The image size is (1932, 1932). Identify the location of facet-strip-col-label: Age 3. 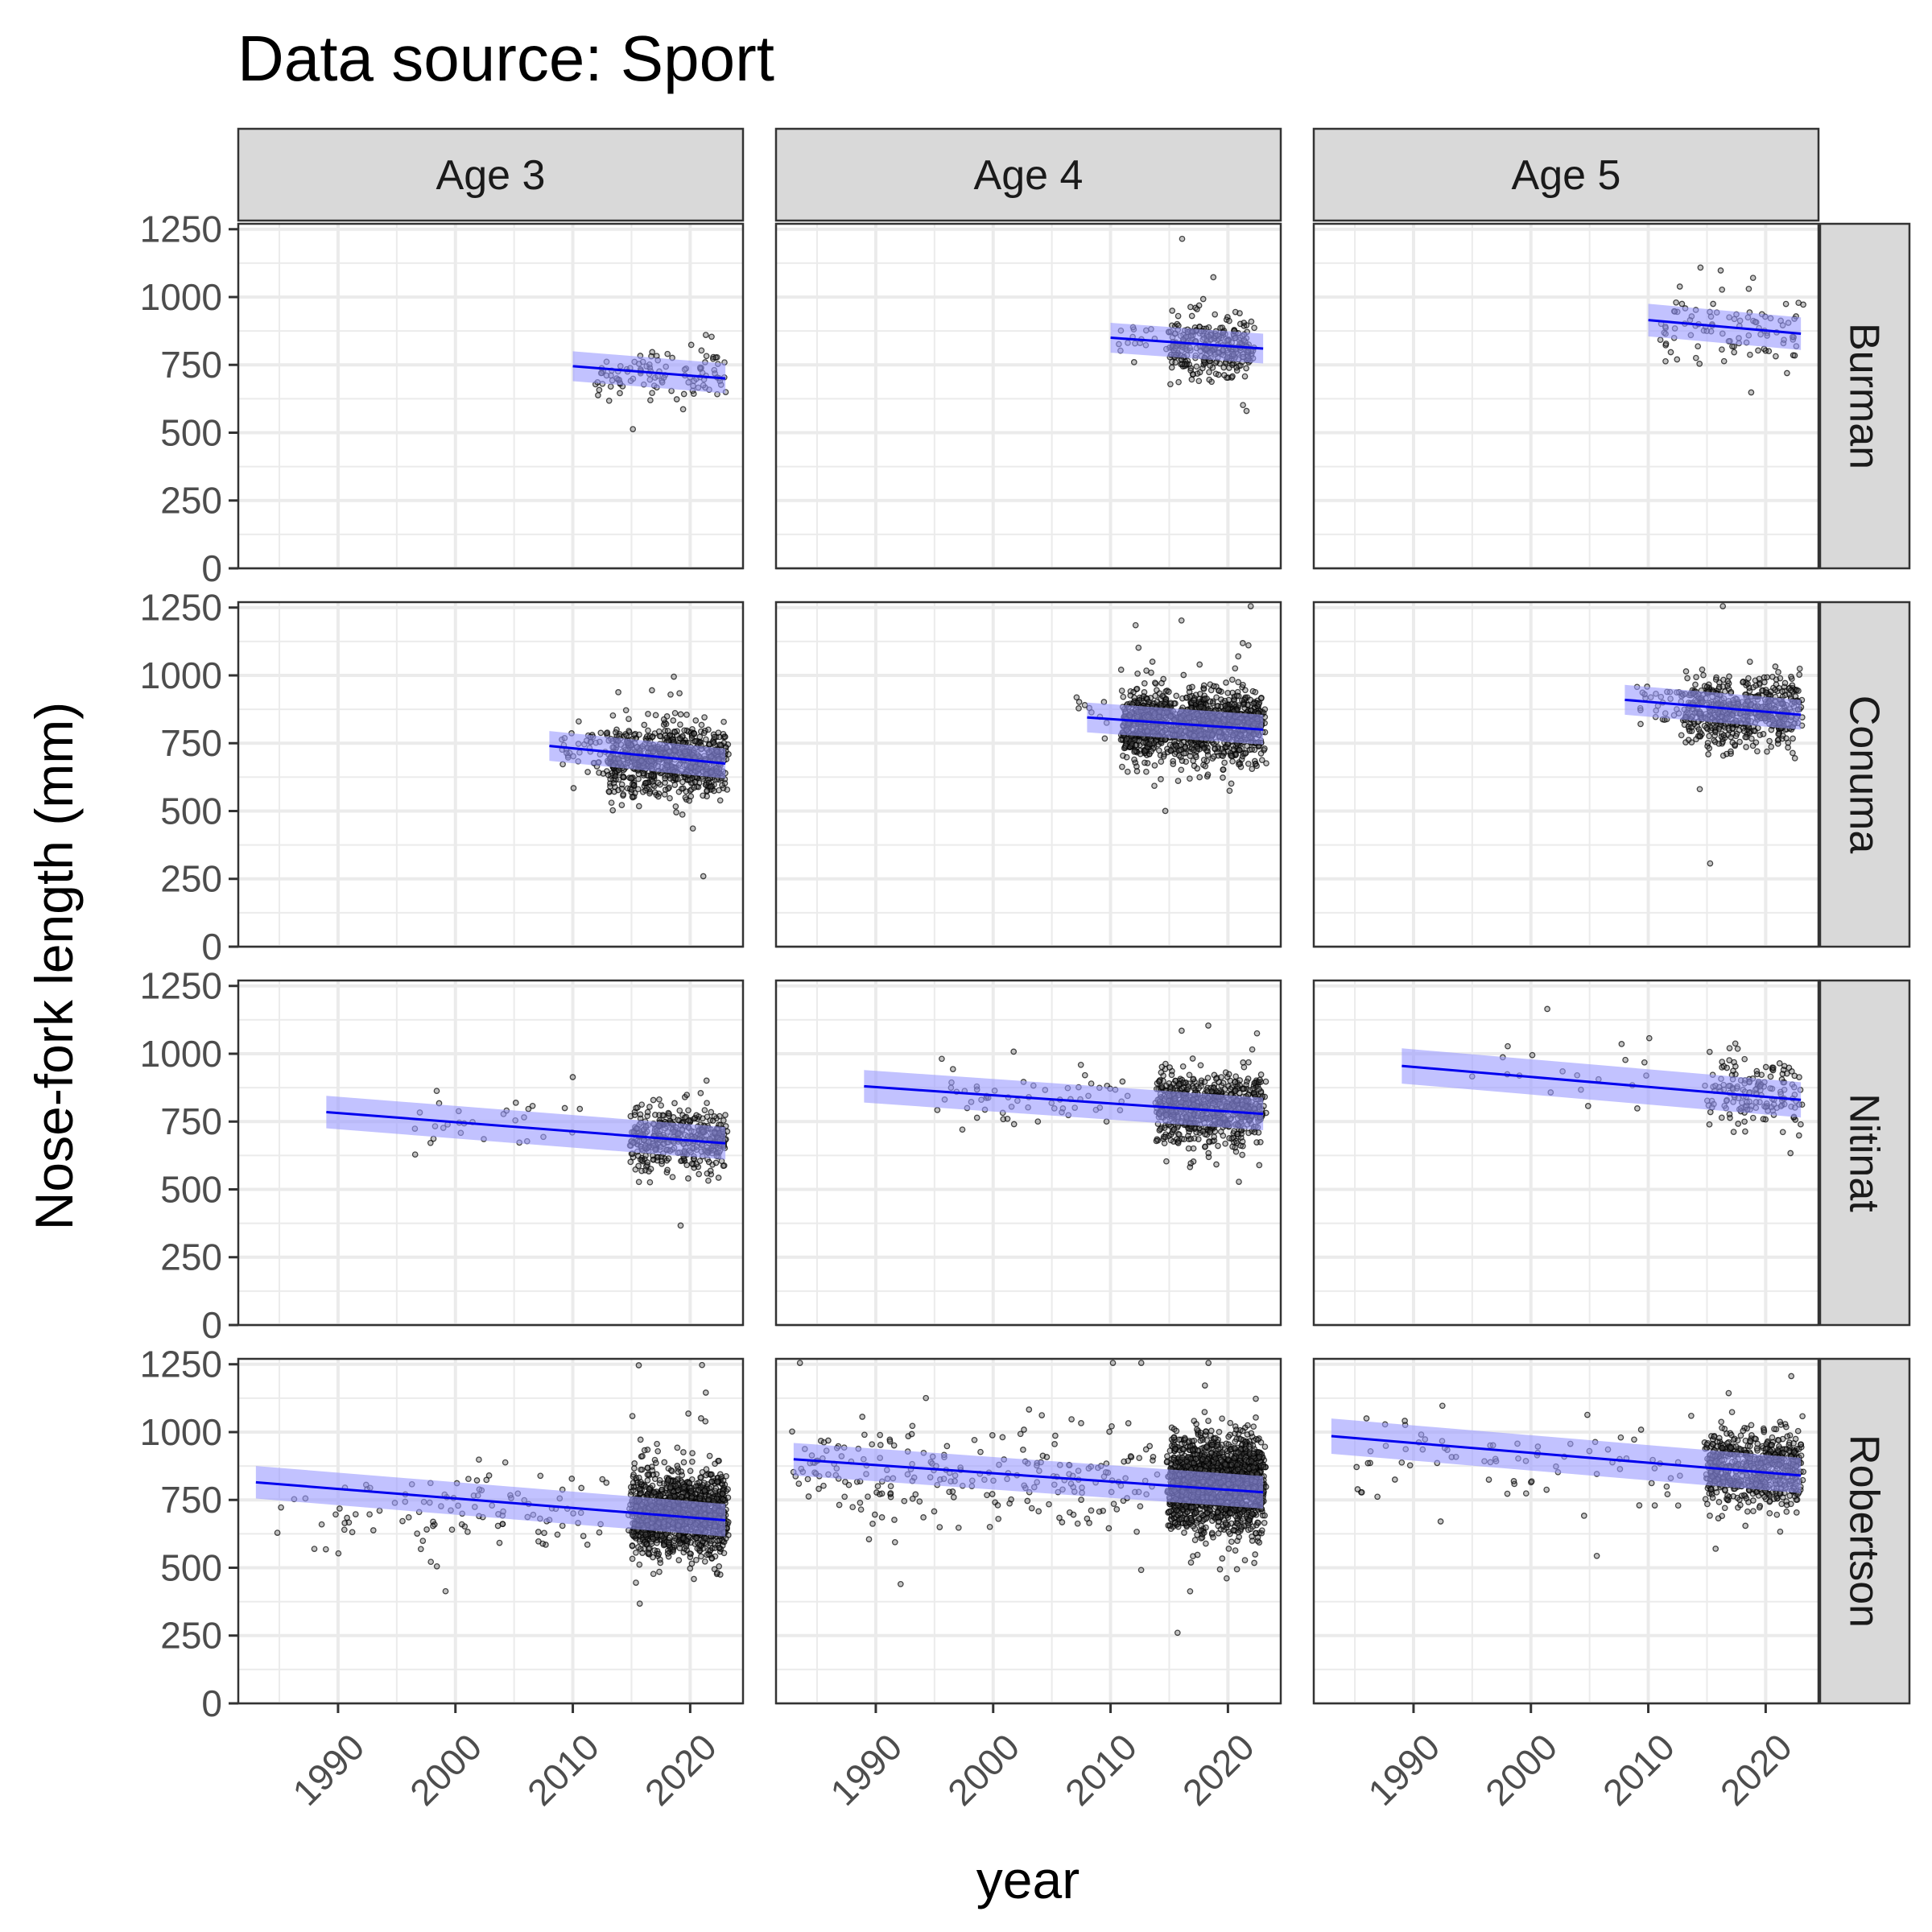
(491, 175).